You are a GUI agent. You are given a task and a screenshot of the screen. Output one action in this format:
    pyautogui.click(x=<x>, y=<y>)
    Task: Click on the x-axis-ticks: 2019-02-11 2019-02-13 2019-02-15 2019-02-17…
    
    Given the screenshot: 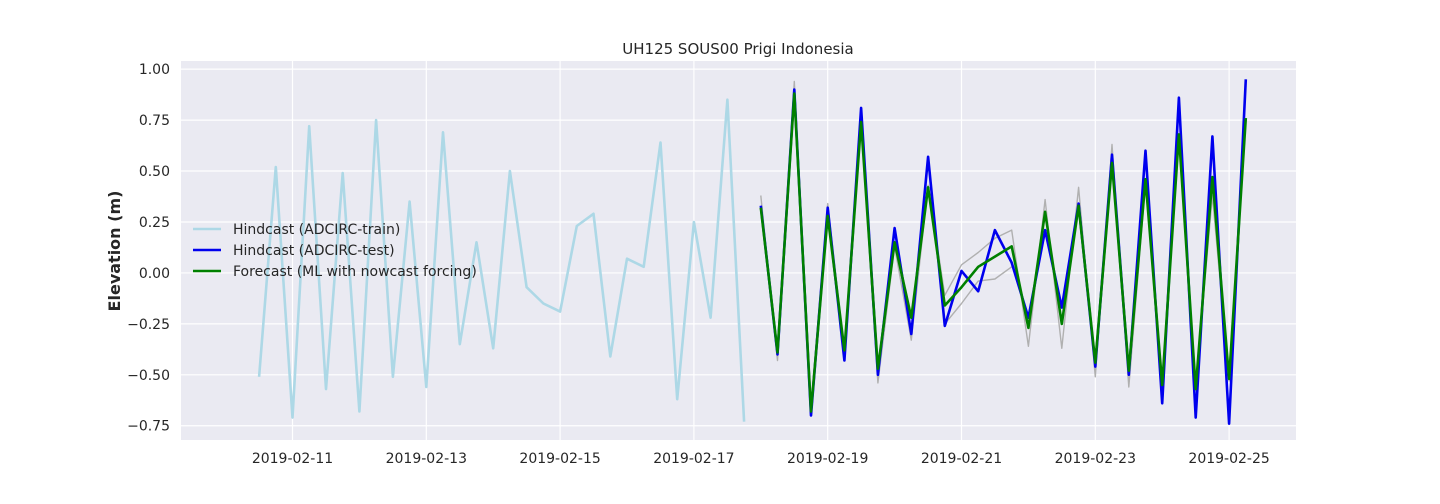 What is the action you would take?
    pyautogui.click(x=761, y=459)
    